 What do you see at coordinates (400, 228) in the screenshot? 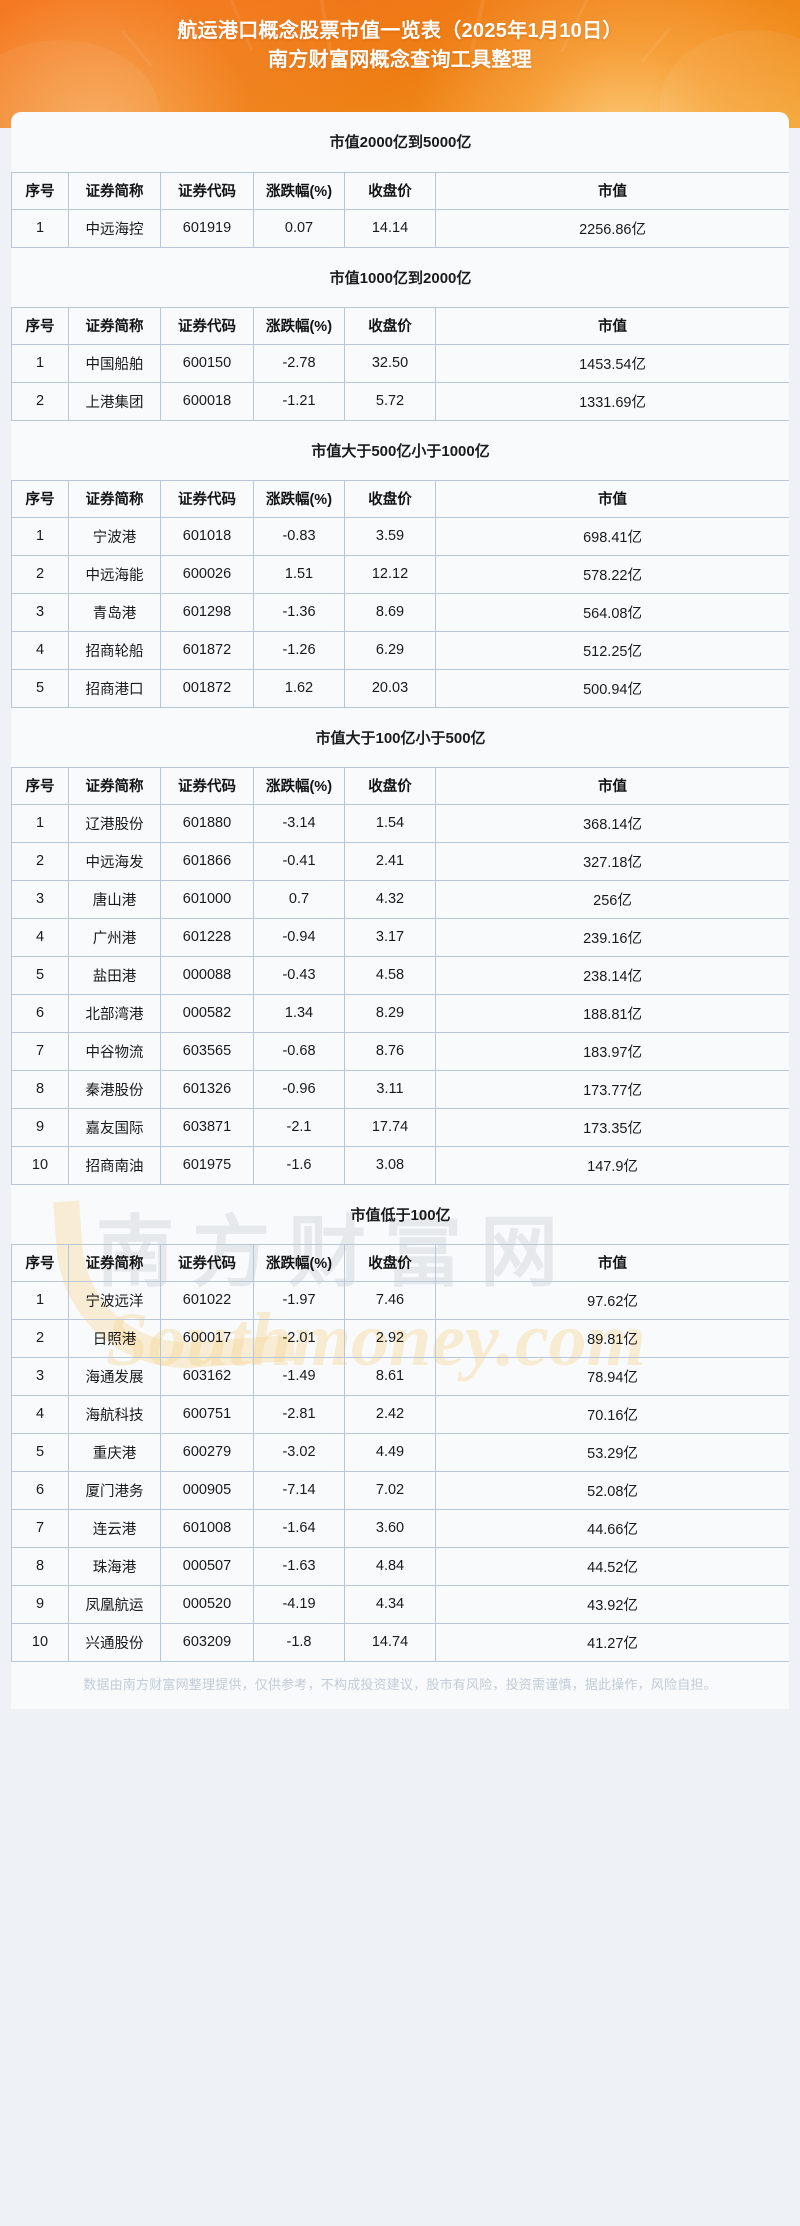
I see `table-row: 1 中远海控 601919 0.07 14.14 2256.86亿` at bounding box center [400, 228].